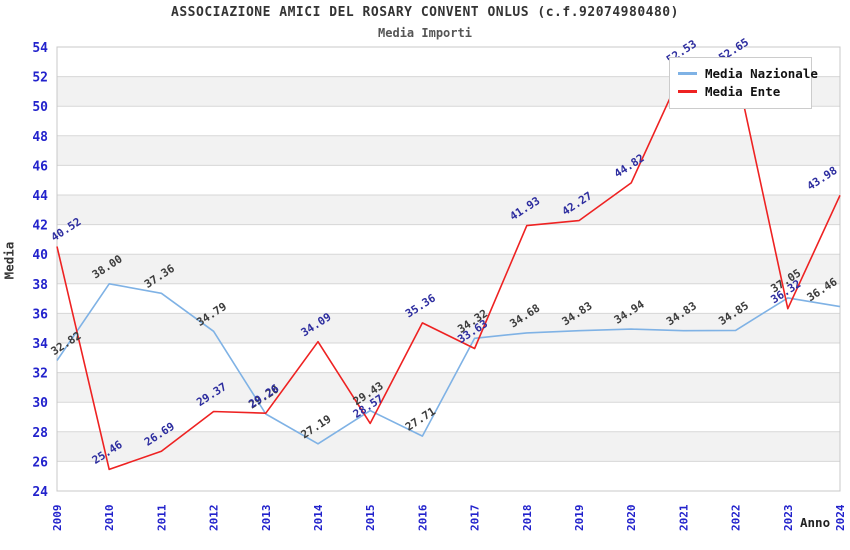 The height and width of the screenshot is (550, 850). I want to click on x-tick-label: 2012, so click(214, 518).